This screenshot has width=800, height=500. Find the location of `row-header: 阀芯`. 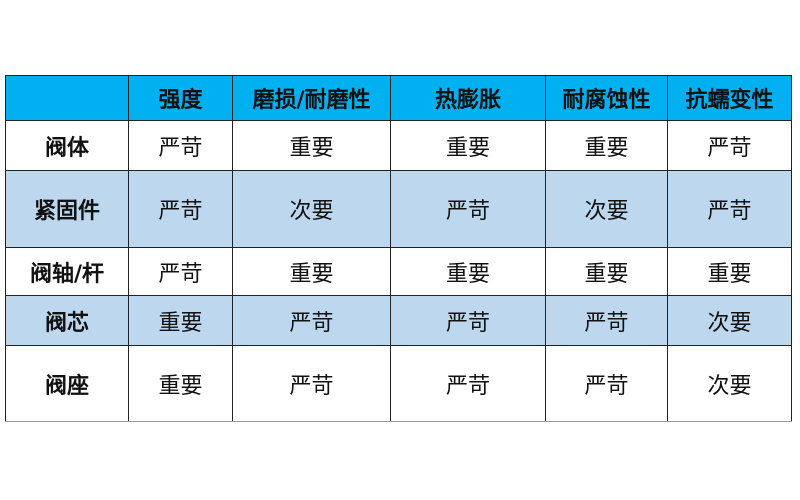

row-header: 阀芯 is located at coordinates (67, 320).